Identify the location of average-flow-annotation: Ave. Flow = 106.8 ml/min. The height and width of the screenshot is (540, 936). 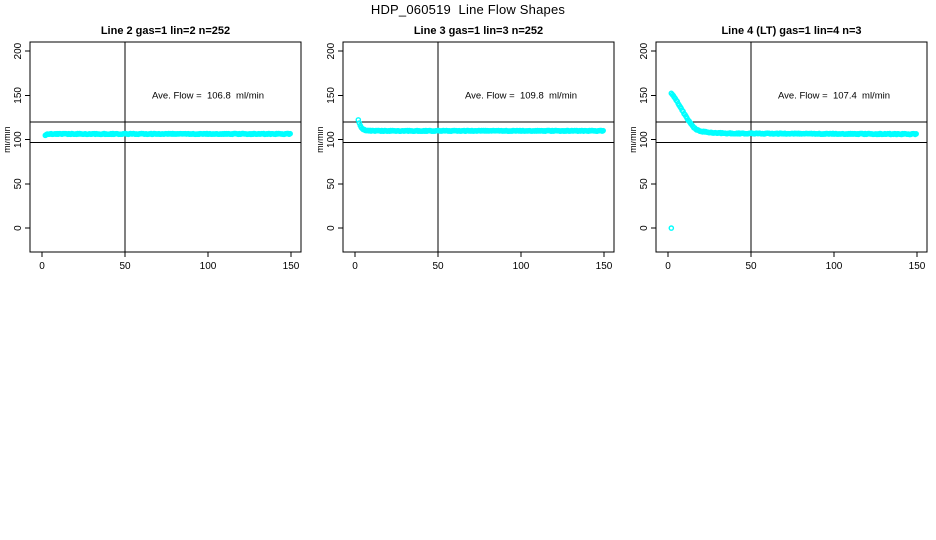
(208, 95).